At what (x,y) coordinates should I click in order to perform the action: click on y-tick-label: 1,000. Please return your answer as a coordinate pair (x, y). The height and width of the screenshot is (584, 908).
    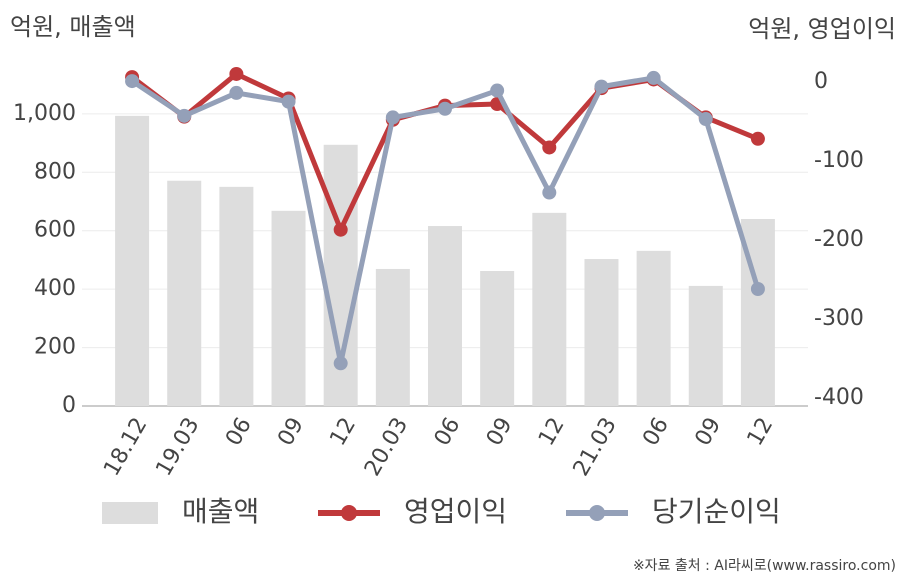
    Looking at the image, I should click on (44, 113).